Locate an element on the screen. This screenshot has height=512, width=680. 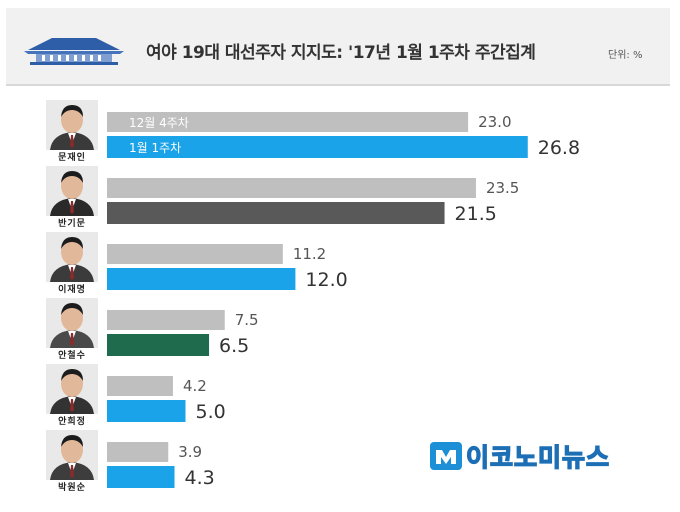
candidate-photo: 반기문 is located at coordinates (72, 197).